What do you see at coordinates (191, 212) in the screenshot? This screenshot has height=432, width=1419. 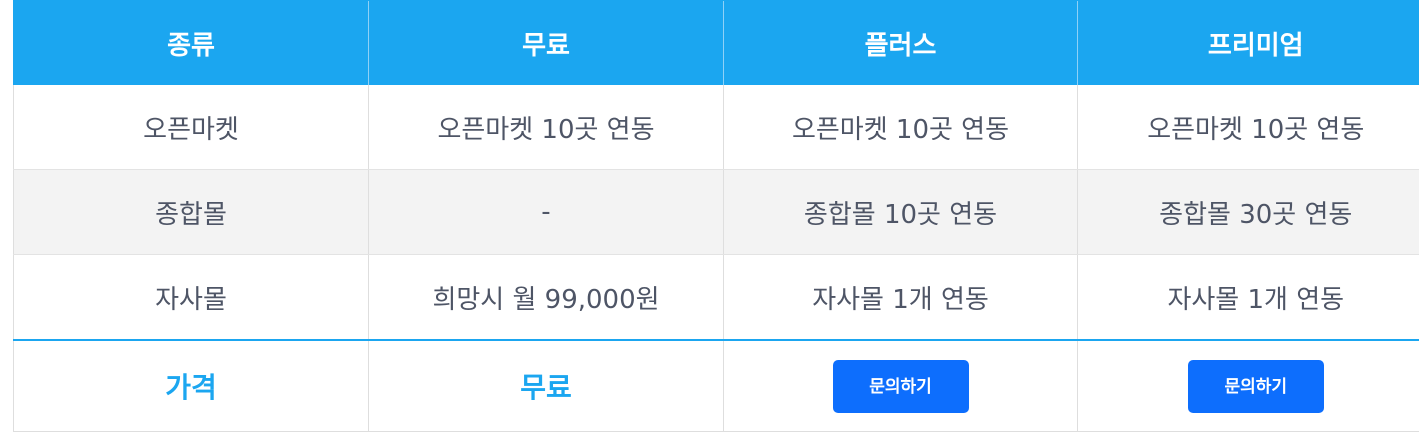 I see `row-label-general-mall: 종합몰` at bounding box center [191, 212].